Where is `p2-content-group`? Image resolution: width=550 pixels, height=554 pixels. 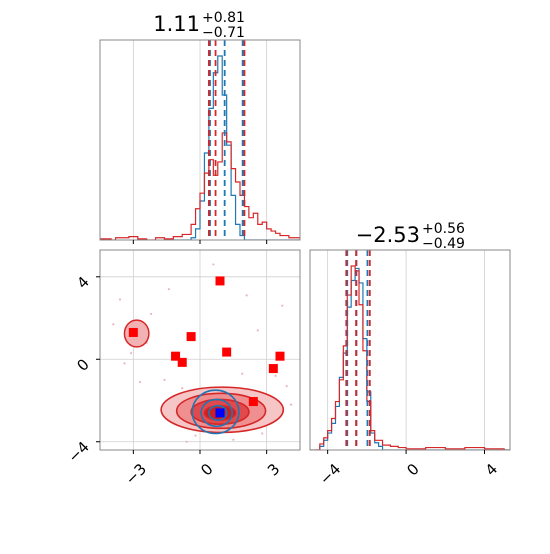 p2-content-group is located at coordinates (202, 353).